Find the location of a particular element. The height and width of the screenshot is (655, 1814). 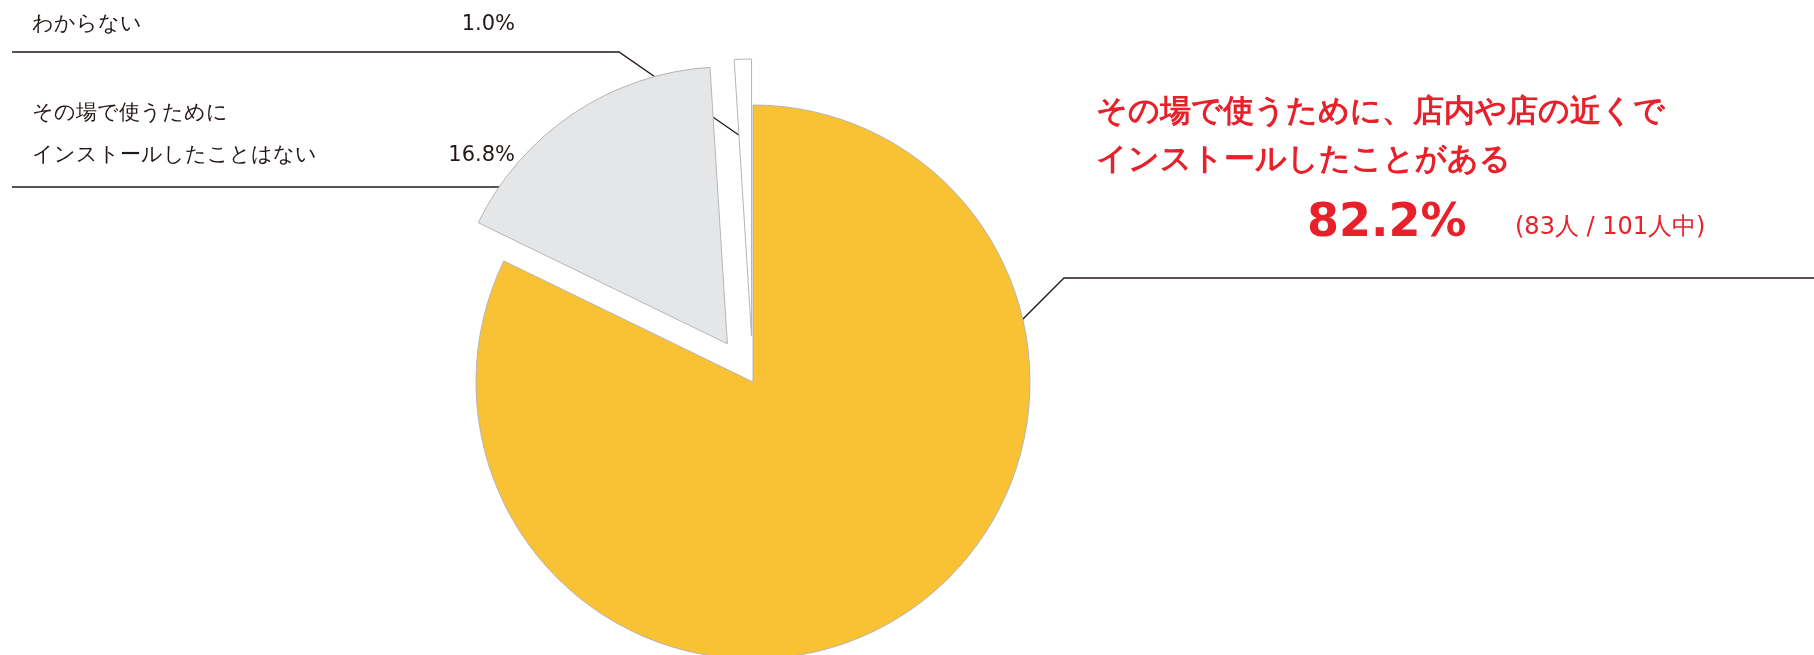

slice-label: その場で使うためにインストールしたことはない is located at coordinates (174, 133).